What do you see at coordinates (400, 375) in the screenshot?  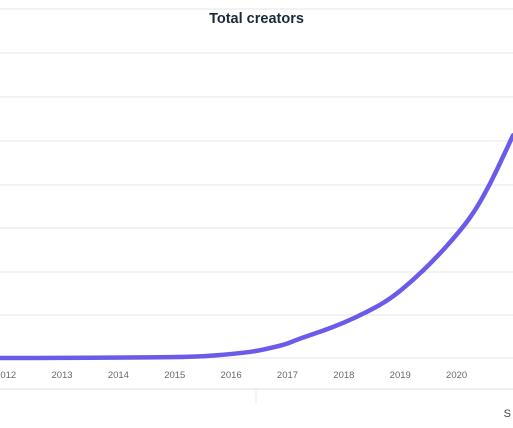 I see `x-tick-label-2019: 2019` at bounding box center [400, 375].